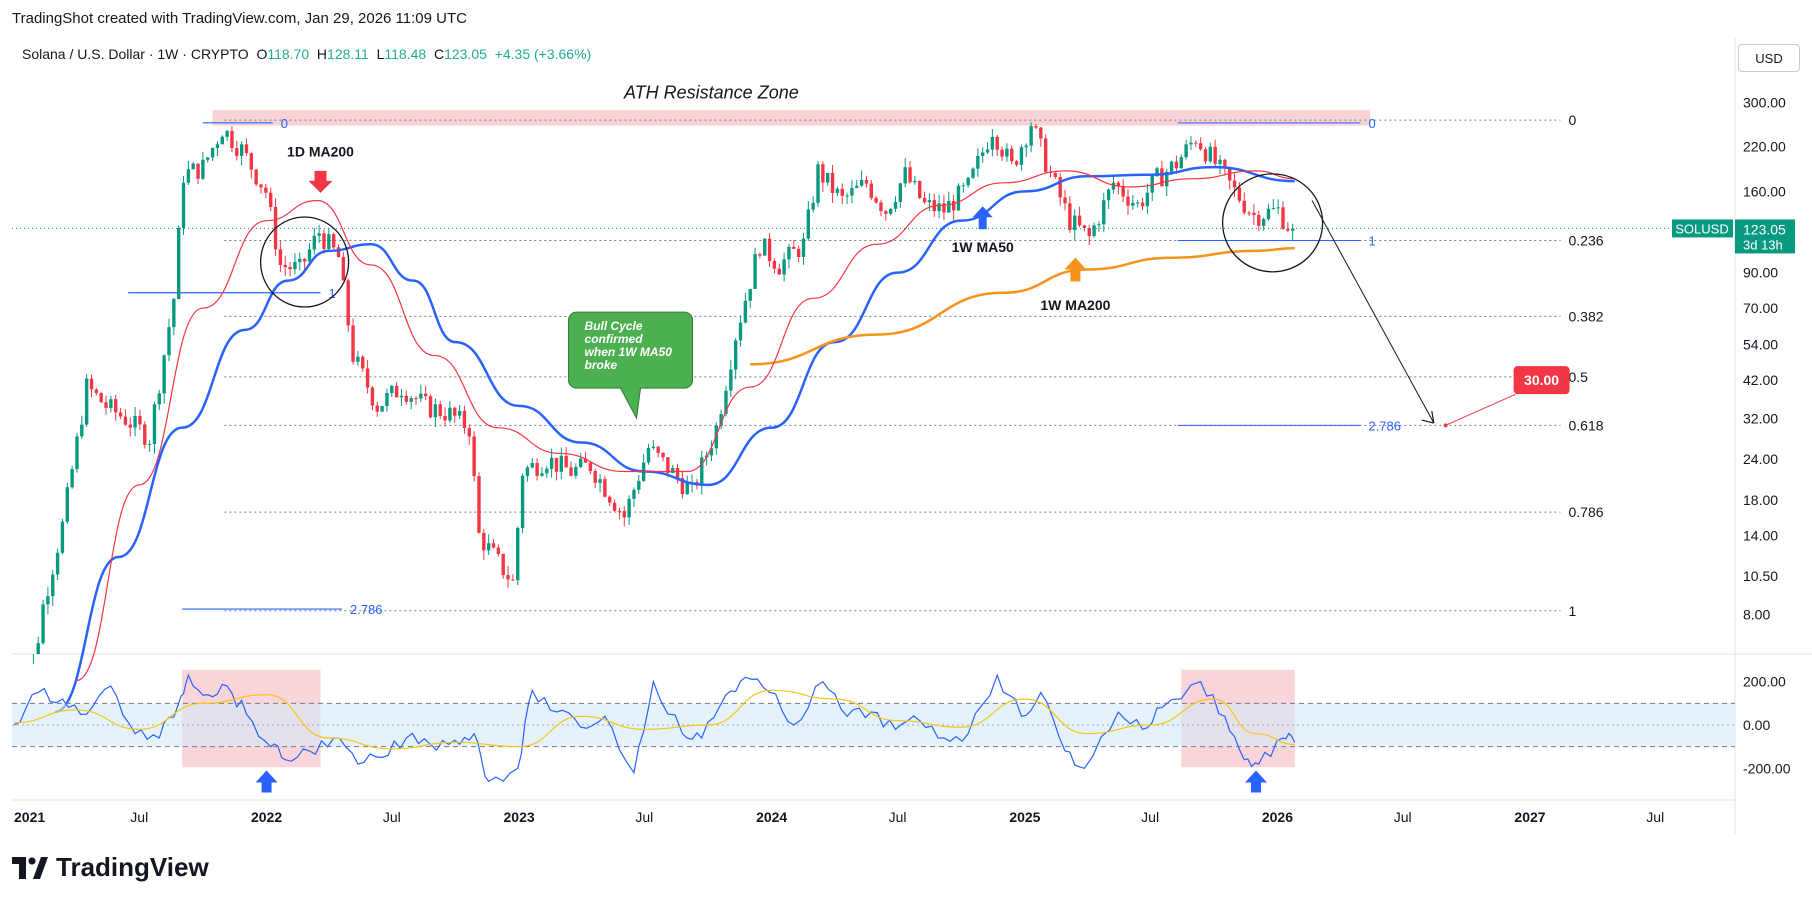 This screenshot has width=1812, height=908. Describe the element at coordinates (1760, 500) in the screenshot. I see `price-axis-tick: 18.00` at that location.